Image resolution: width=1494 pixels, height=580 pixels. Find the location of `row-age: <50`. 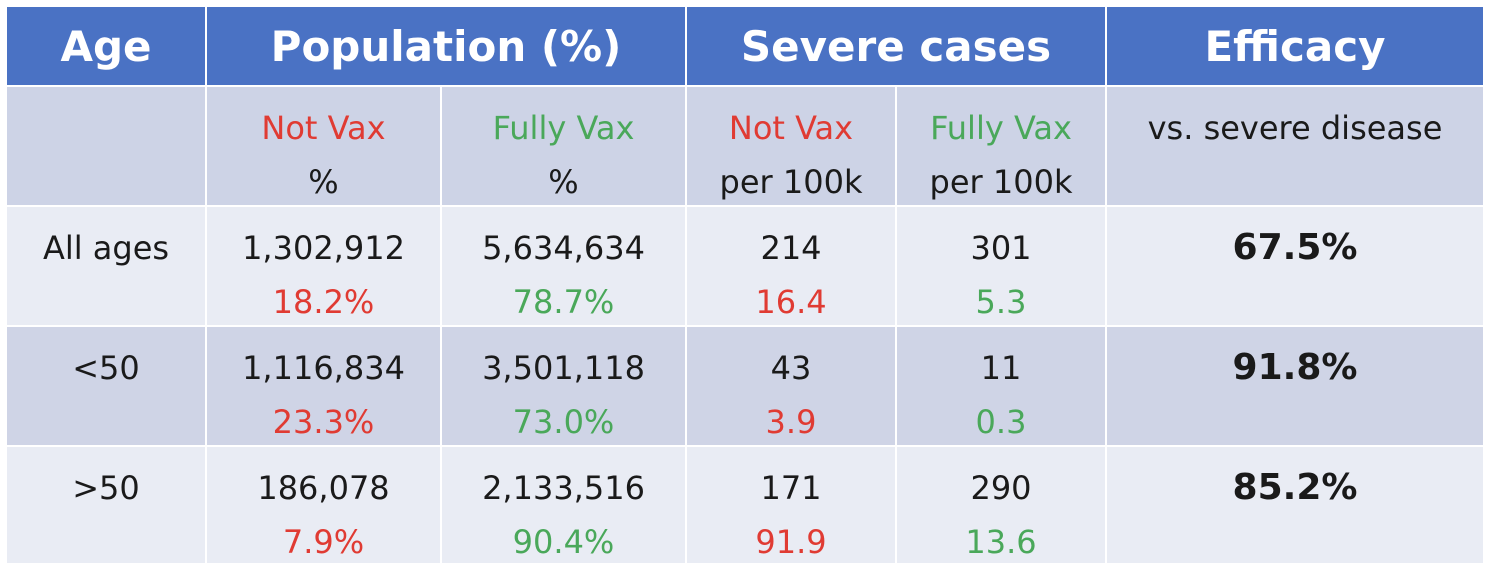

row-age: <50 is located at coordinates (107, 387).